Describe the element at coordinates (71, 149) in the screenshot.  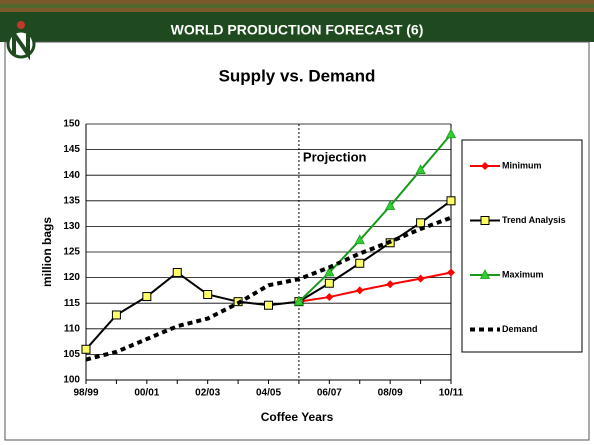
I see `y-tick-label: 145` at that location.